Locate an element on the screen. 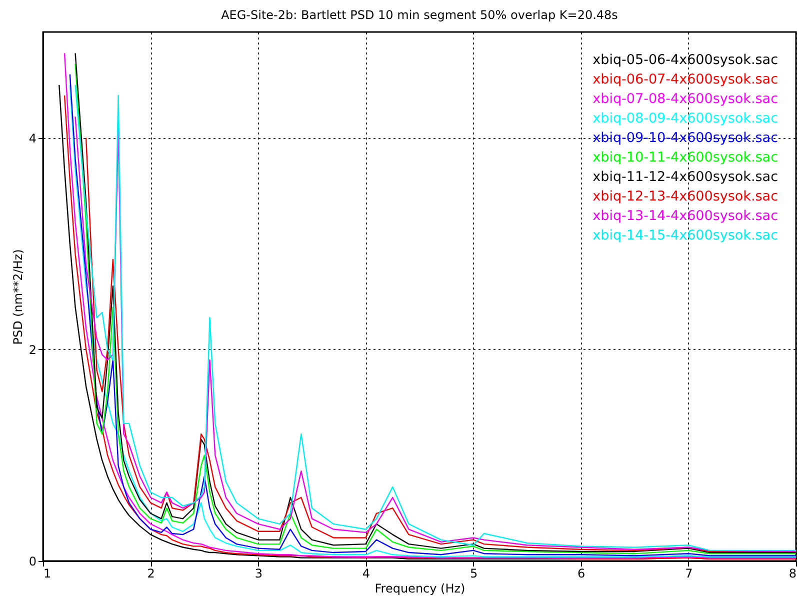 The image size is (798, 609). text: xbiq-12-13-4x600sysok.sac is located at coordinates (685, 196).